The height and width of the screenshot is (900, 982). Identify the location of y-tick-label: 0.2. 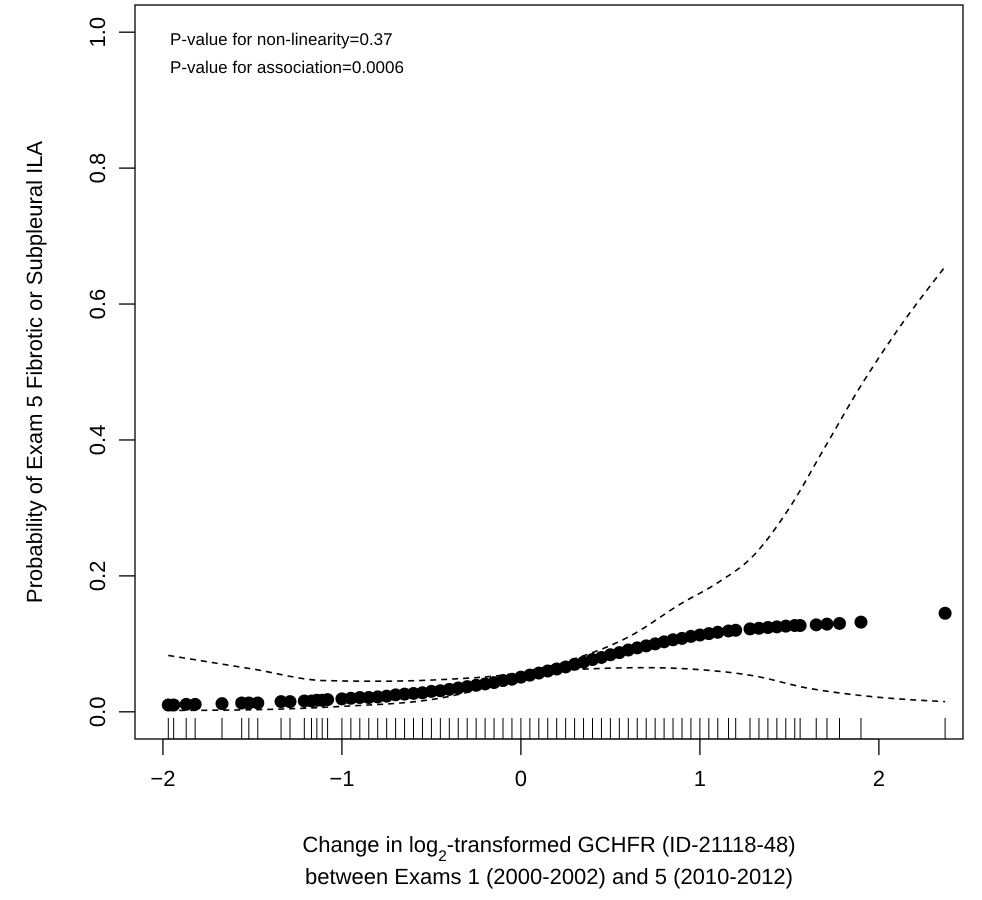
(97, 576).